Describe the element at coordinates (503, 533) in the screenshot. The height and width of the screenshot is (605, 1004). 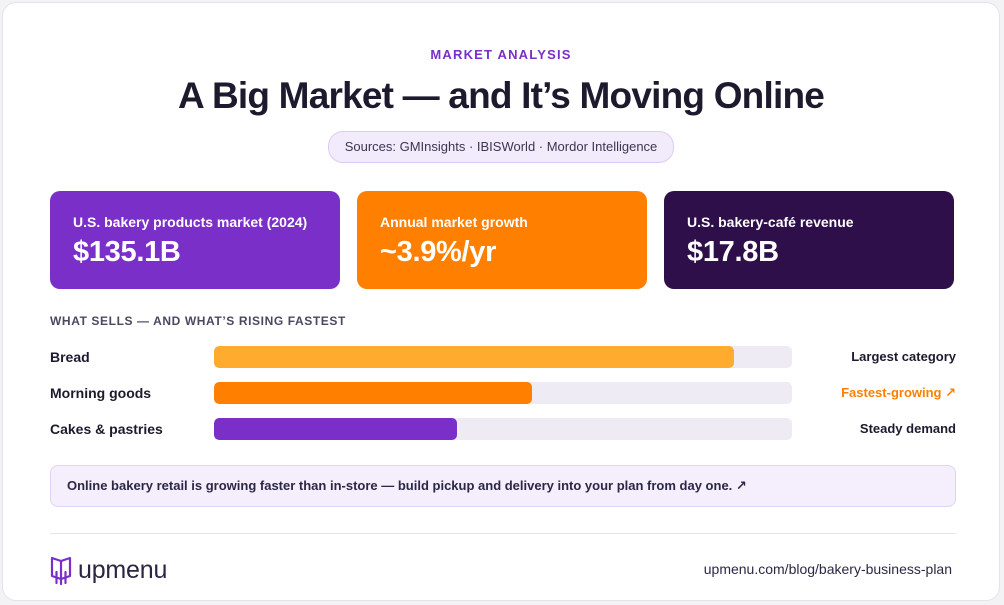
I see `footer-divider` at that location.